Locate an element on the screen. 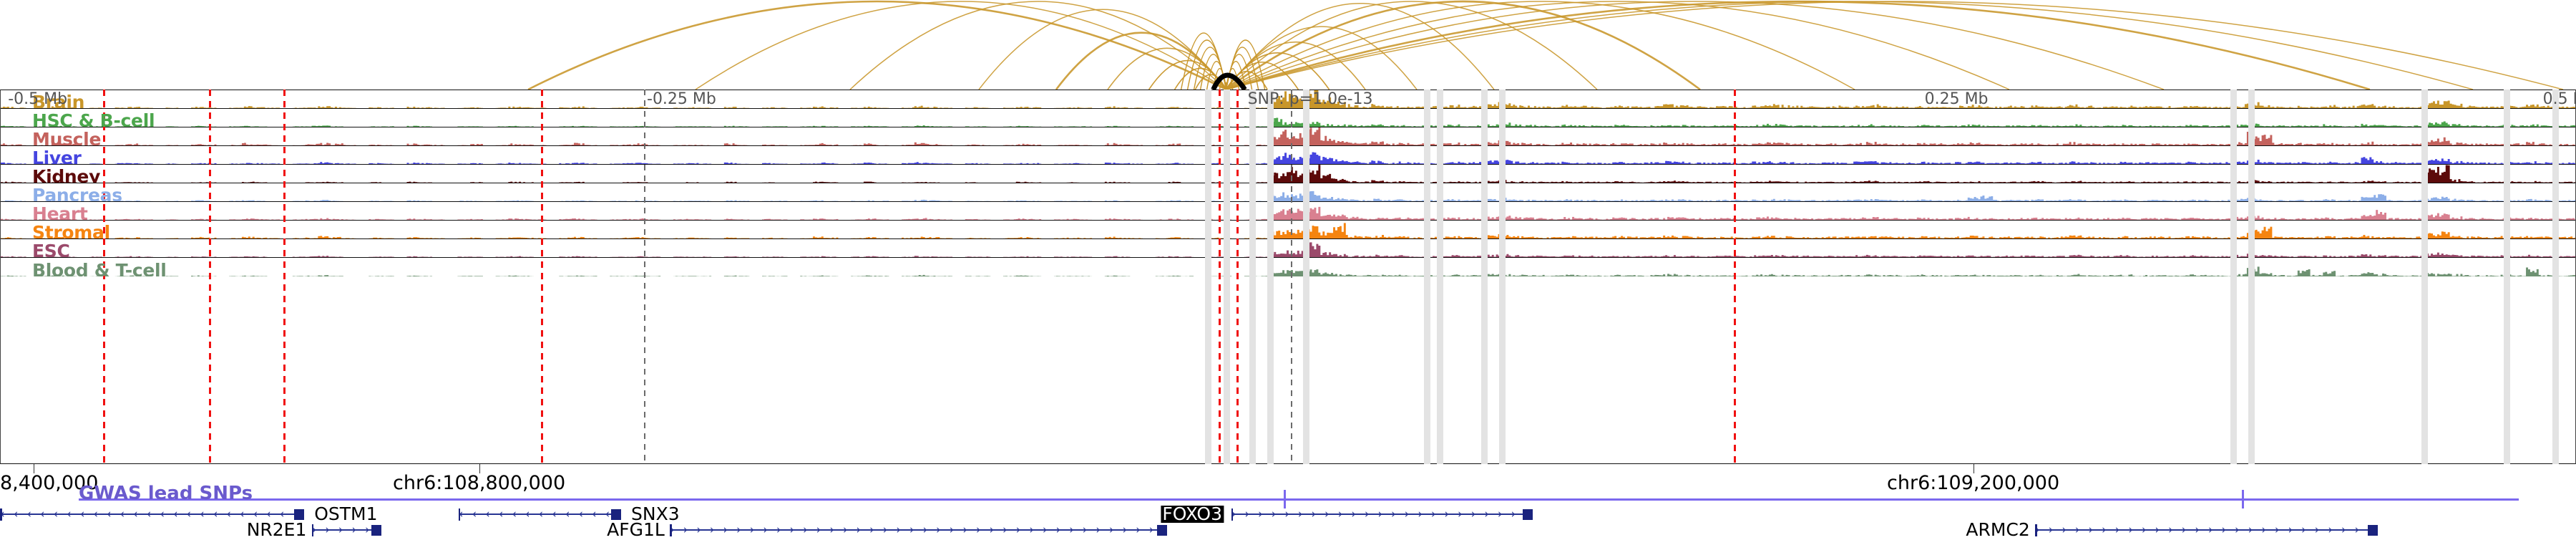 Image resolution: width=2576 pixels, height=540 pixels. signal-track-blood-t-cell: Blood & T-cell is located at coordinates (1288, 267).